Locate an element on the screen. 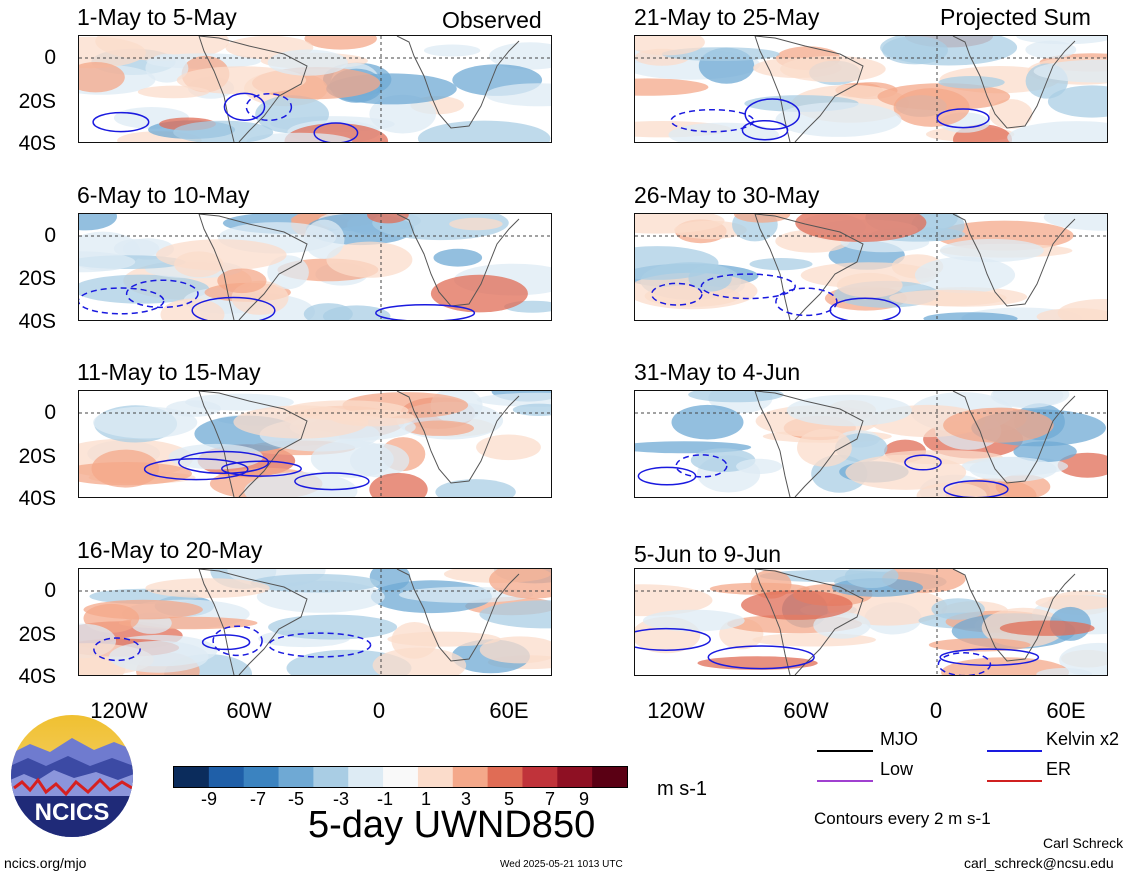 The image size is (1135, 879). observed-label: Observed is located at coordinates (492, 20).